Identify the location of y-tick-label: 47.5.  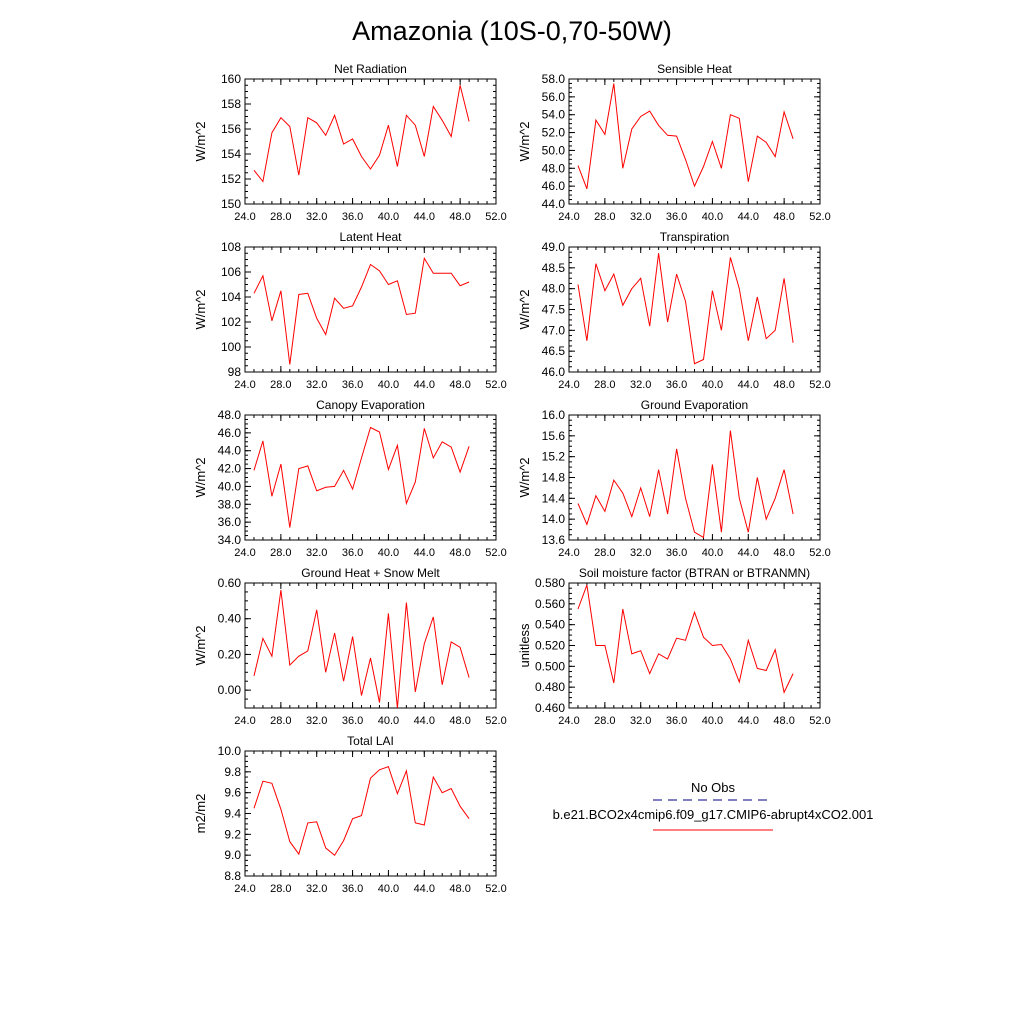
(554, 310).